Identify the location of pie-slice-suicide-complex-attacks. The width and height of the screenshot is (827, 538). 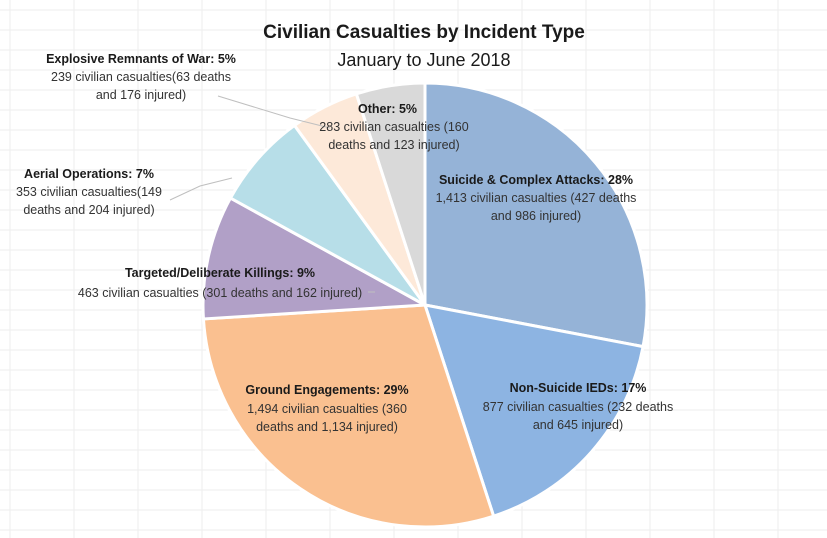
(536, 215).